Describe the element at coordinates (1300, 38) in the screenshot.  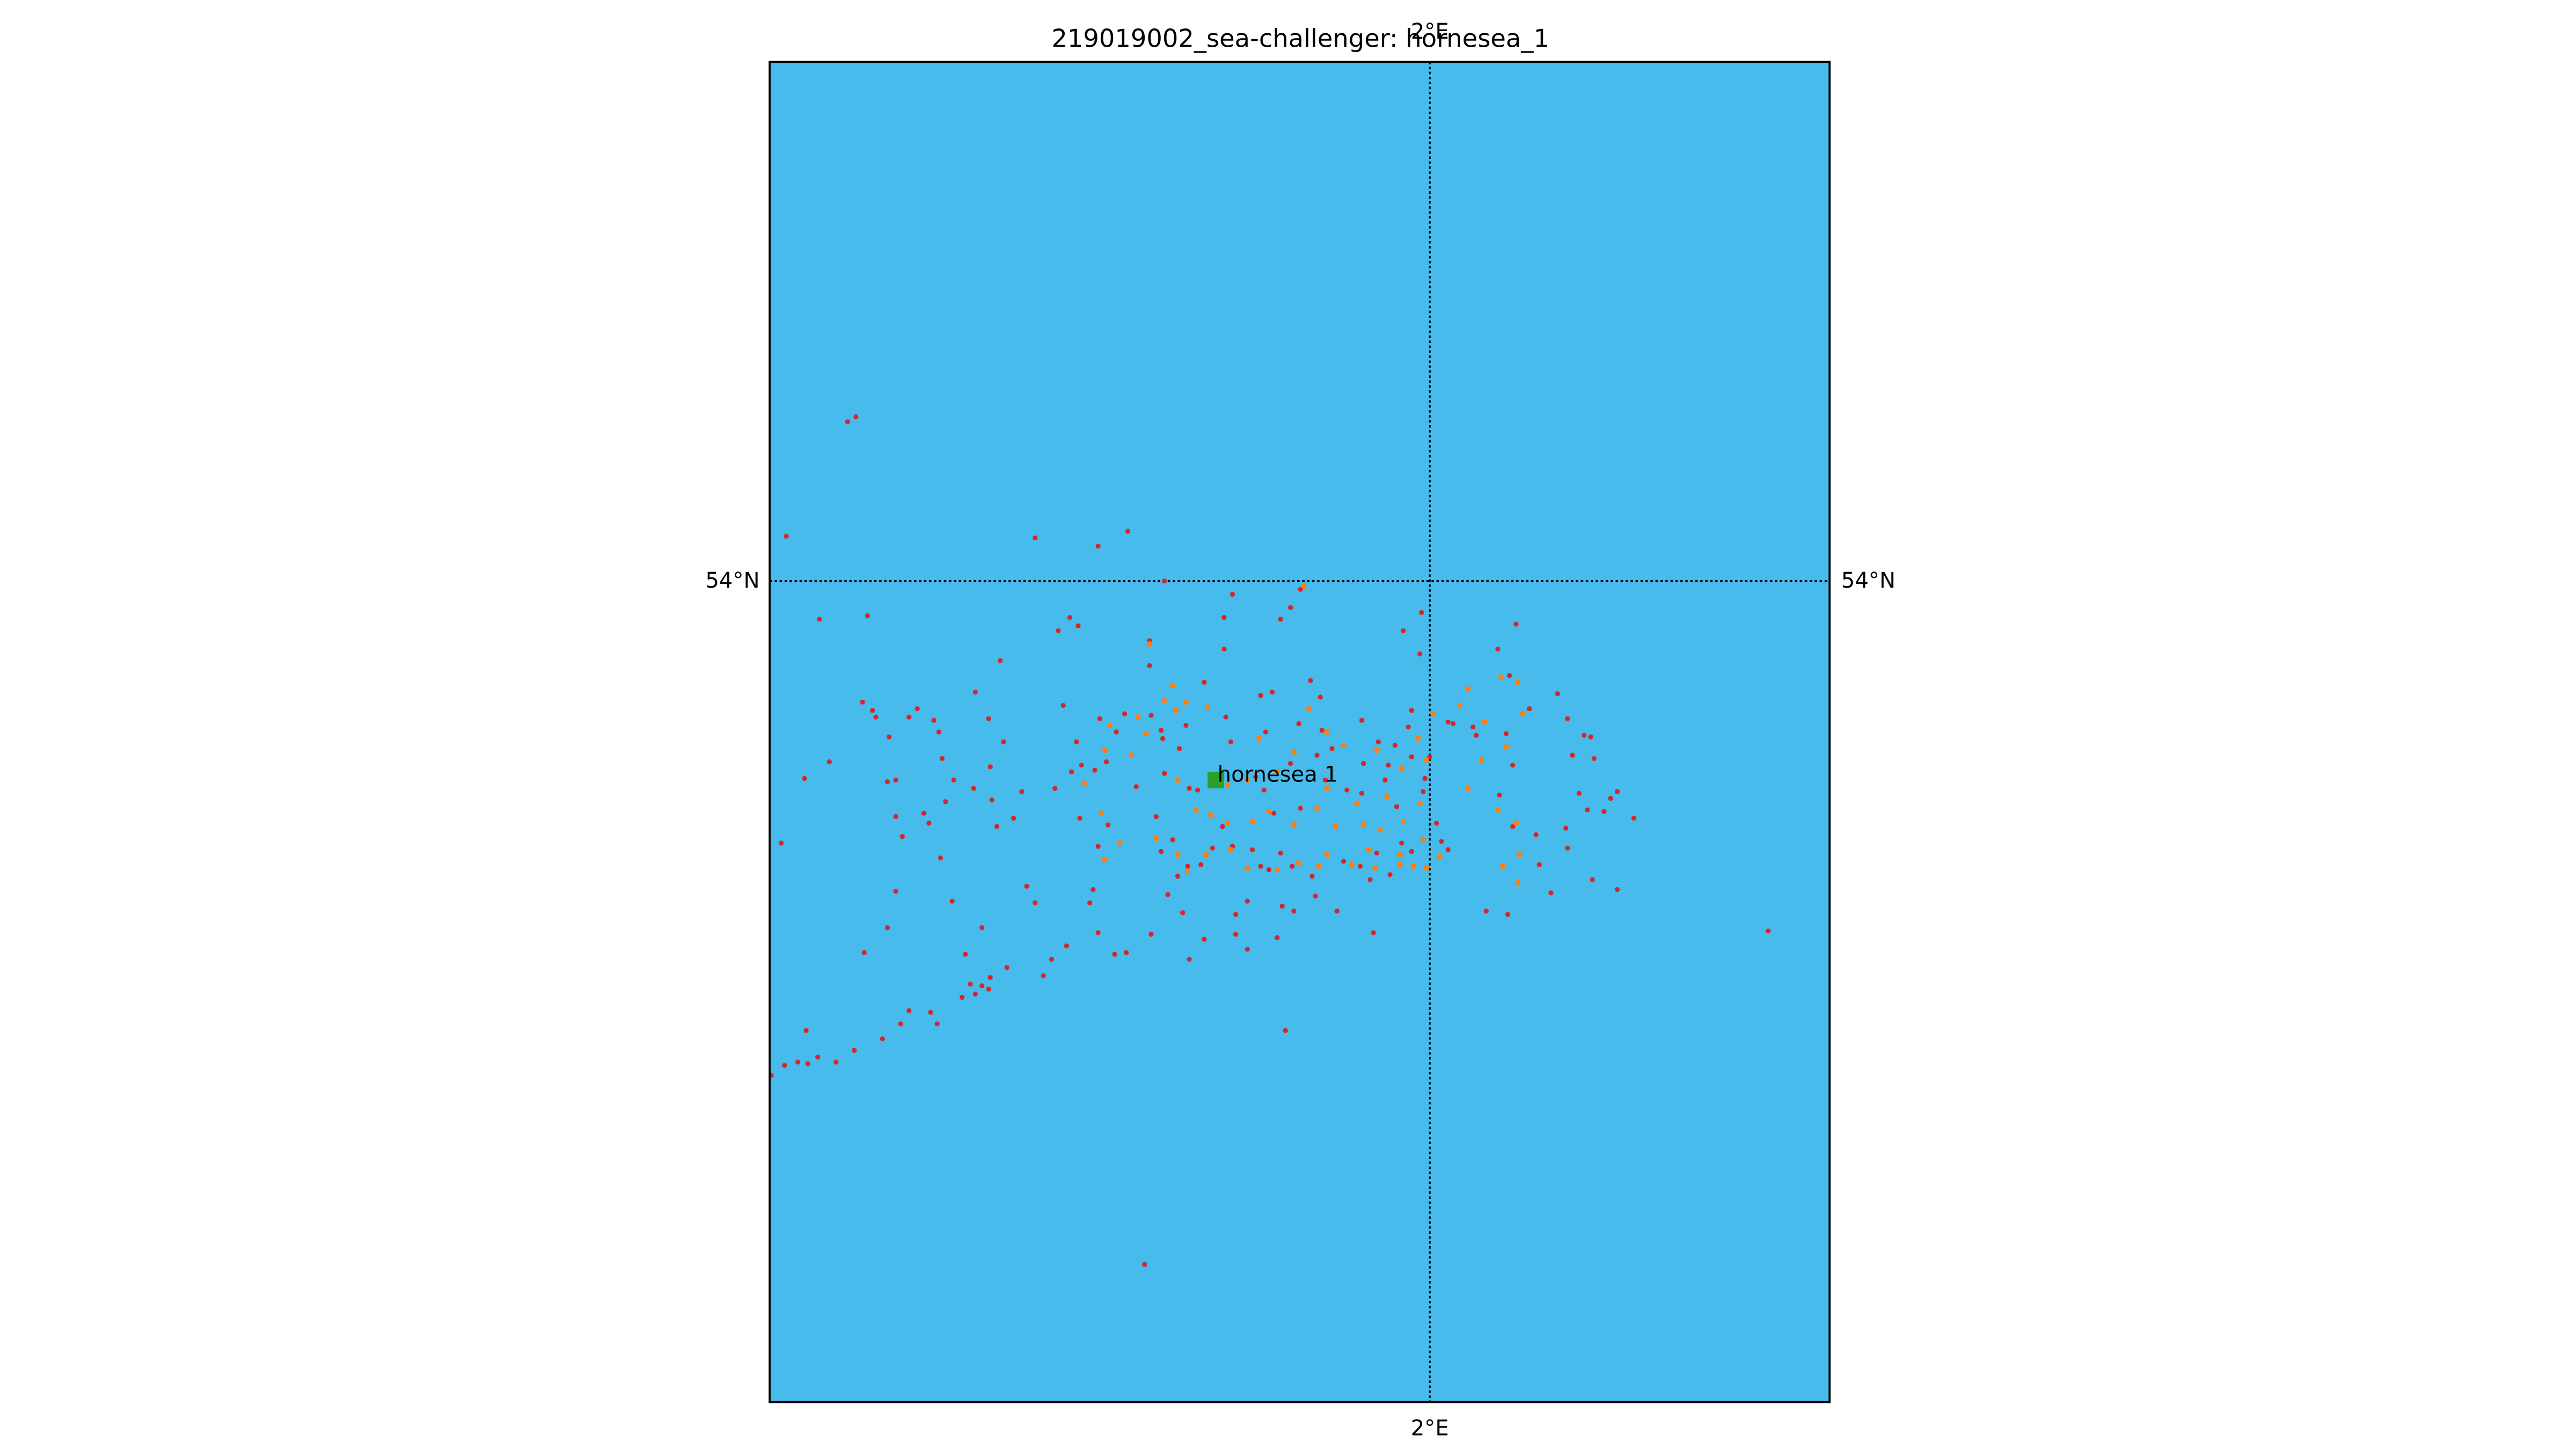
I see `map-title: 219019002_sea-challenger: hornesea_1` at that location.